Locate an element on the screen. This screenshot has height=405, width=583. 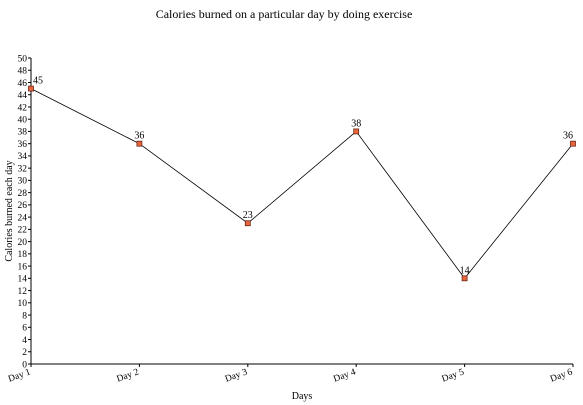
x-tick-label: Day 6 is located at coordinates (561, 375).